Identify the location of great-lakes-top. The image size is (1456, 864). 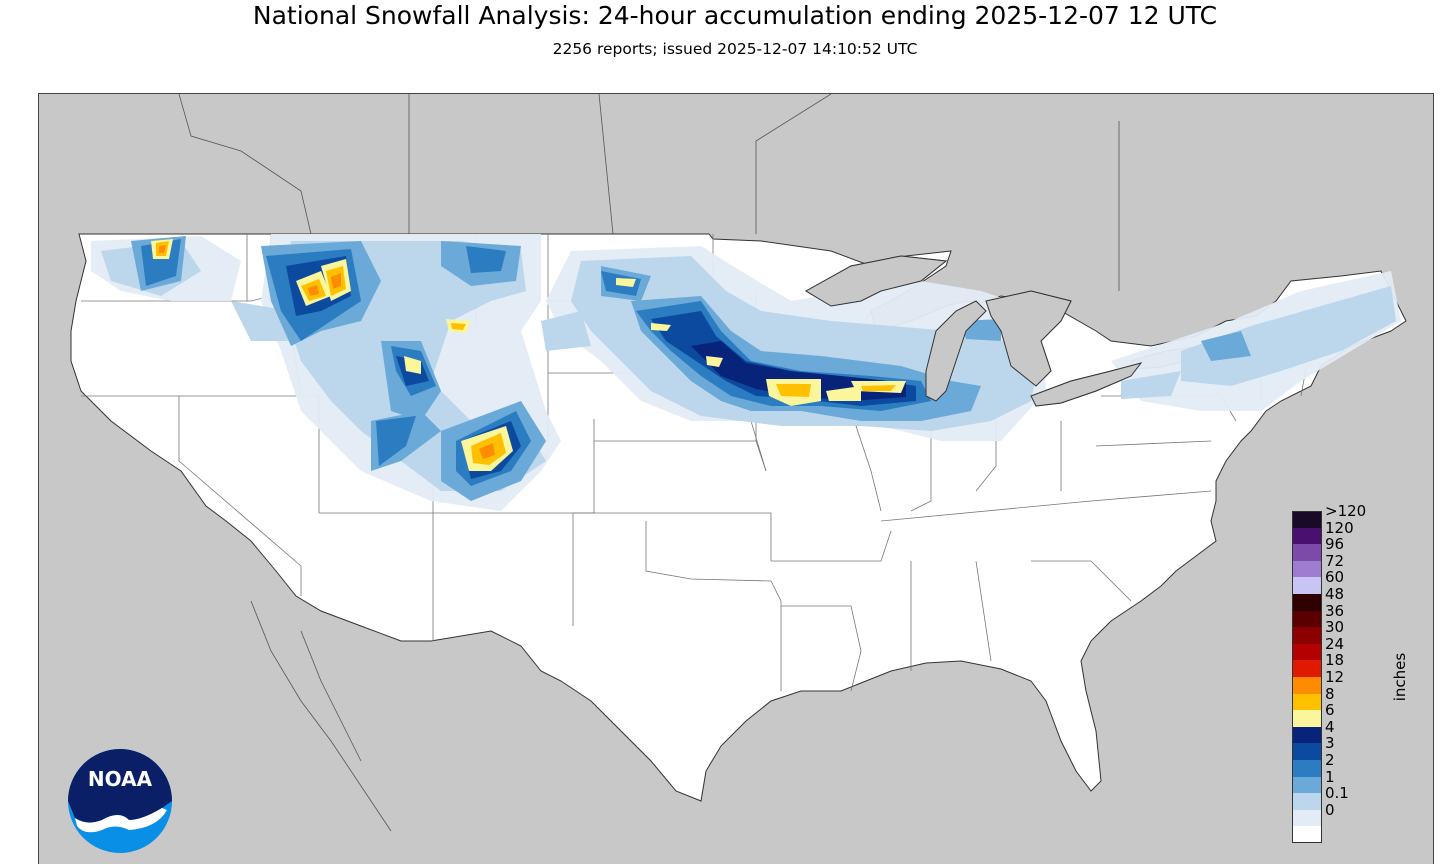
(974, 331).